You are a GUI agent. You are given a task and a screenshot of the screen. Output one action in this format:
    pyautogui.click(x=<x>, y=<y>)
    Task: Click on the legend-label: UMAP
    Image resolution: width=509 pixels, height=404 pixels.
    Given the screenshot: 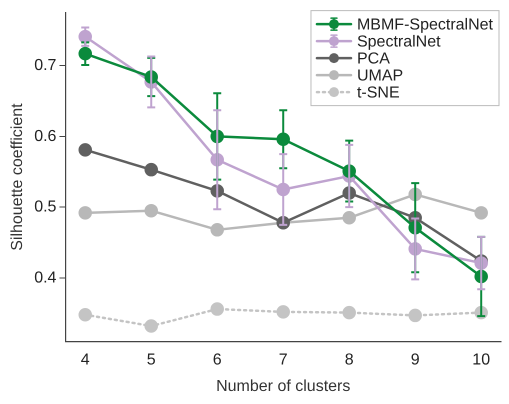 What is the action you would take?
    pyautogui.click(x=380, y=76)
    